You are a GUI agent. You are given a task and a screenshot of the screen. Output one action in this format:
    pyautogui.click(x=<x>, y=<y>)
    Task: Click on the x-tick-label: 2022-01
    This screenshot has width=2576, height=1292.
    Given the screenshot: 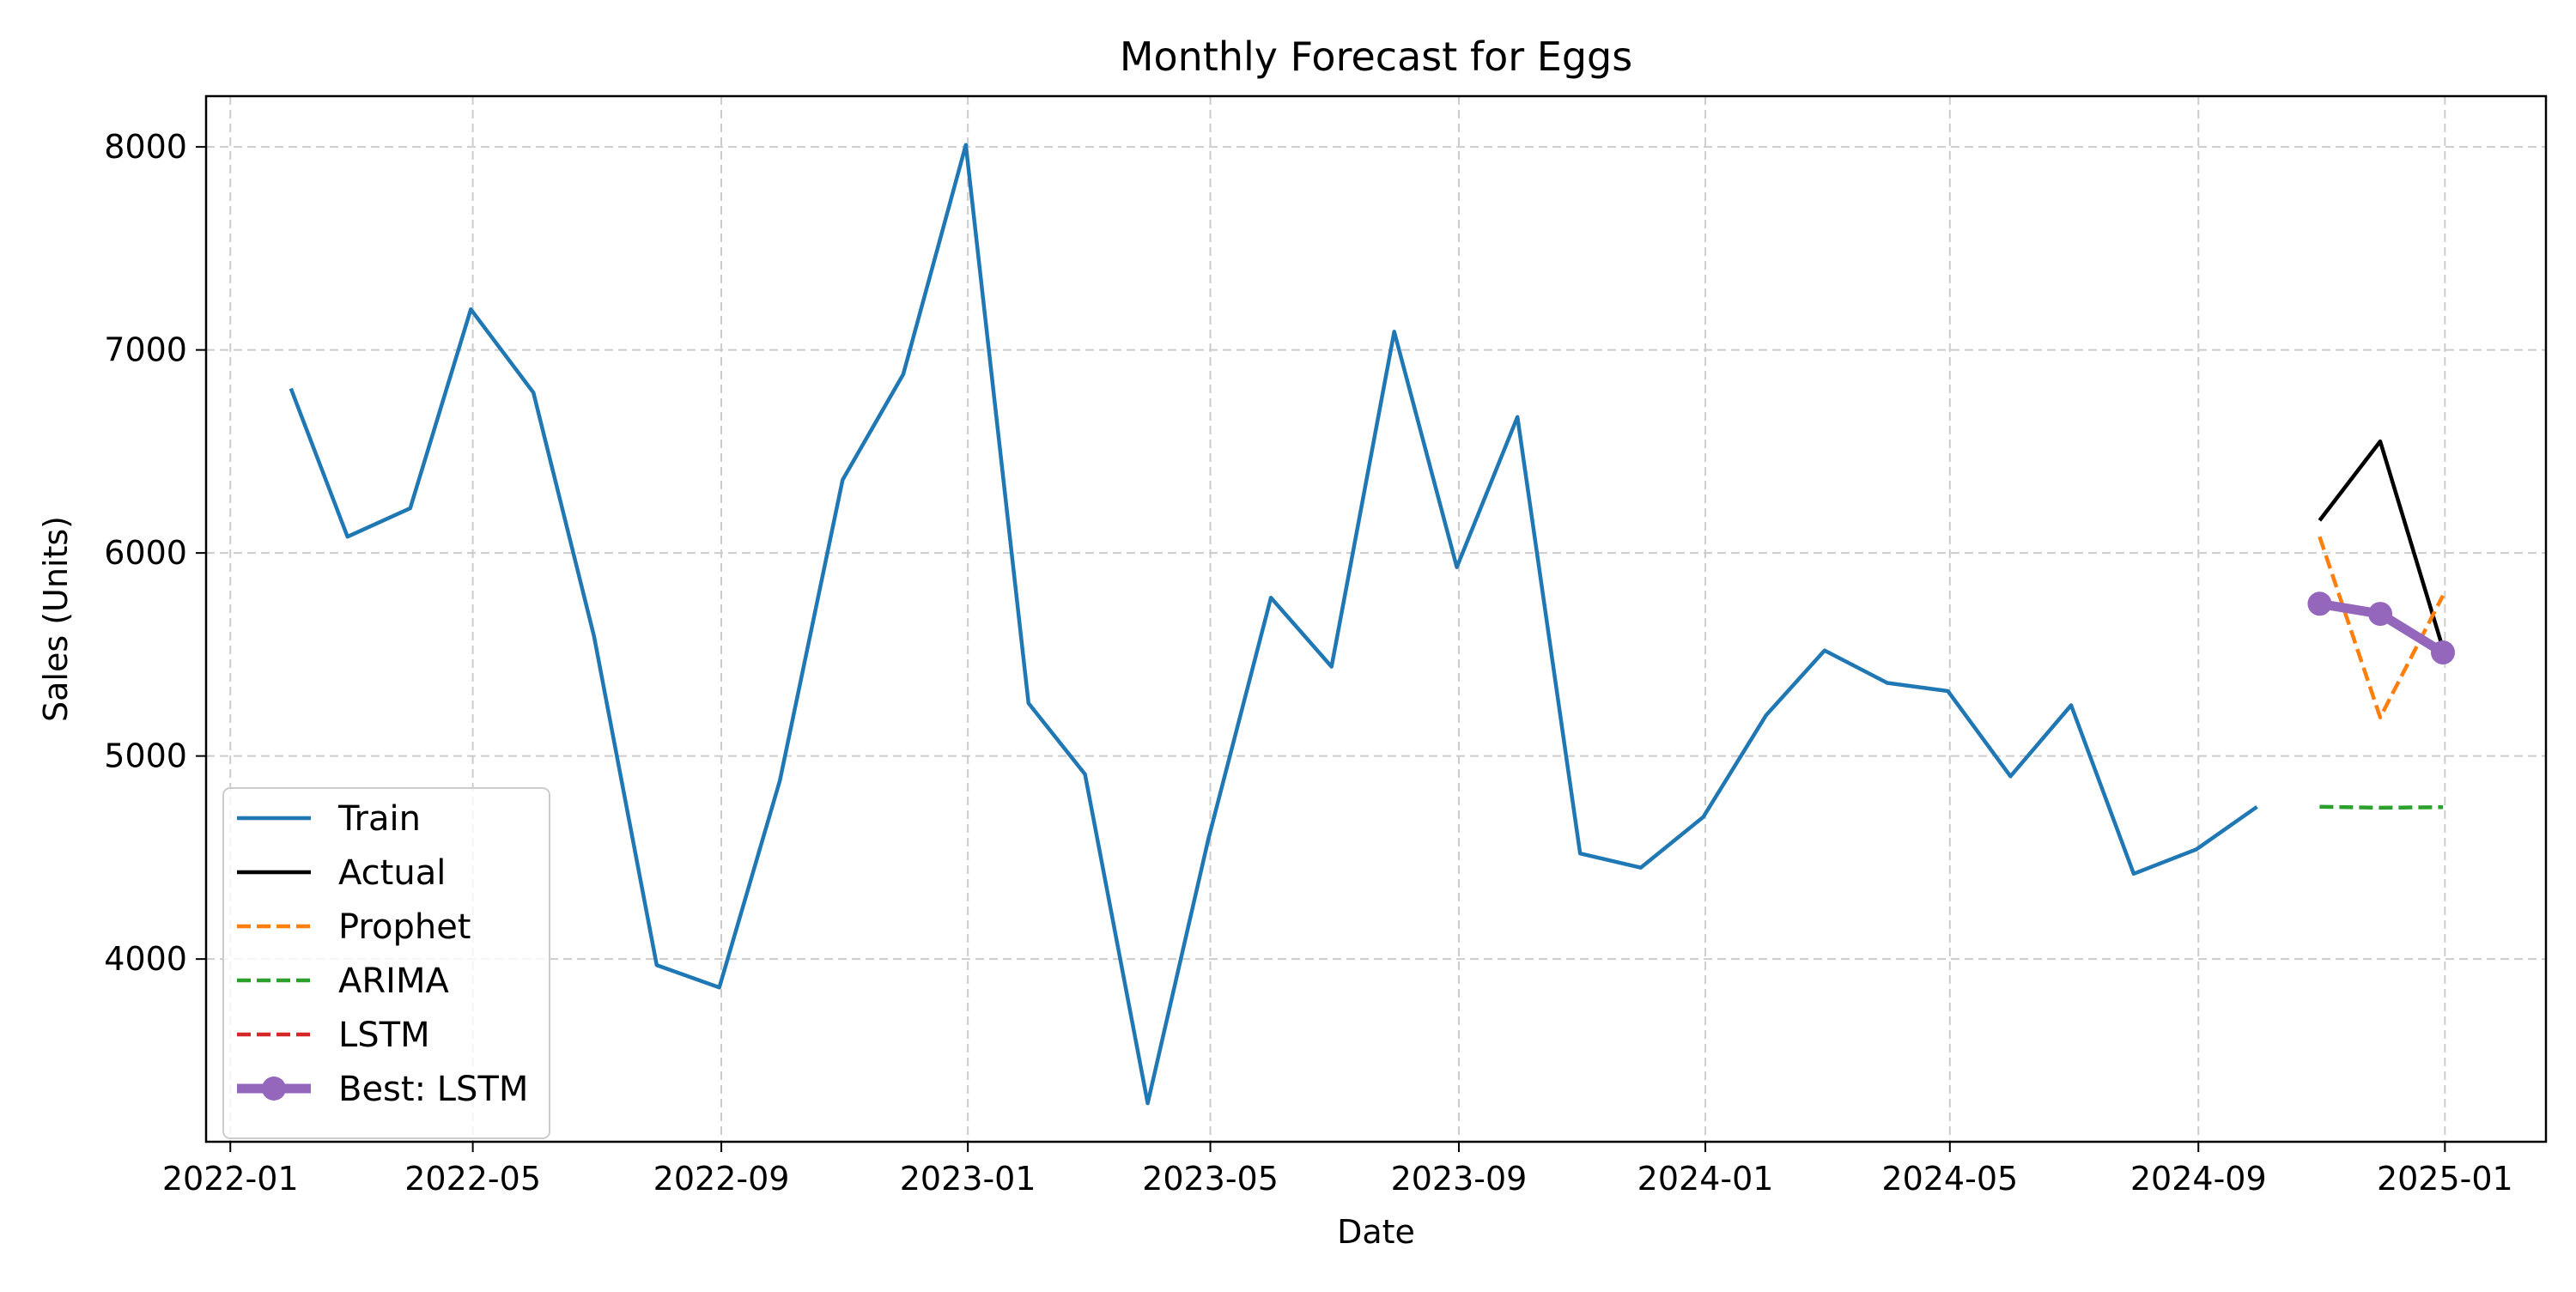 What is the action you would take?
    pyautogui.click(x=230, y=1179)
    